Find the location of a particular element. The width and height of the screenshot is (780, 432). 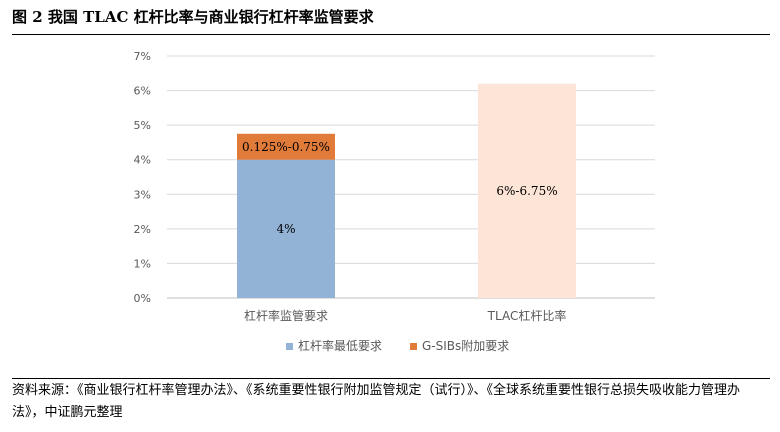

data-label: 0.125%-0.75% is located at coordinates (286, 147).